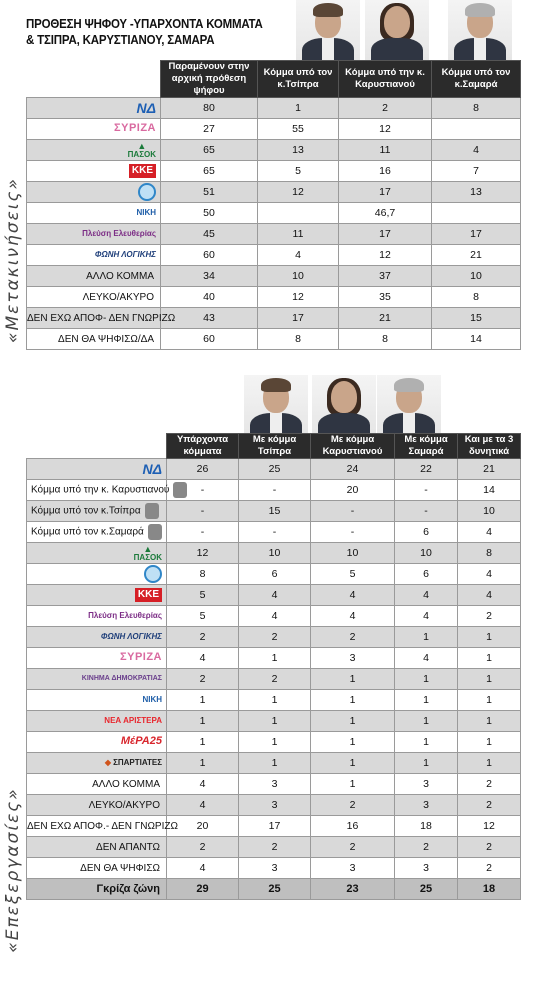 This screenshot has height=1005, width=534. I want to click on table-row: Πλεύση Ελευθερίας 5 4 4 4 2, so click(273, 616).